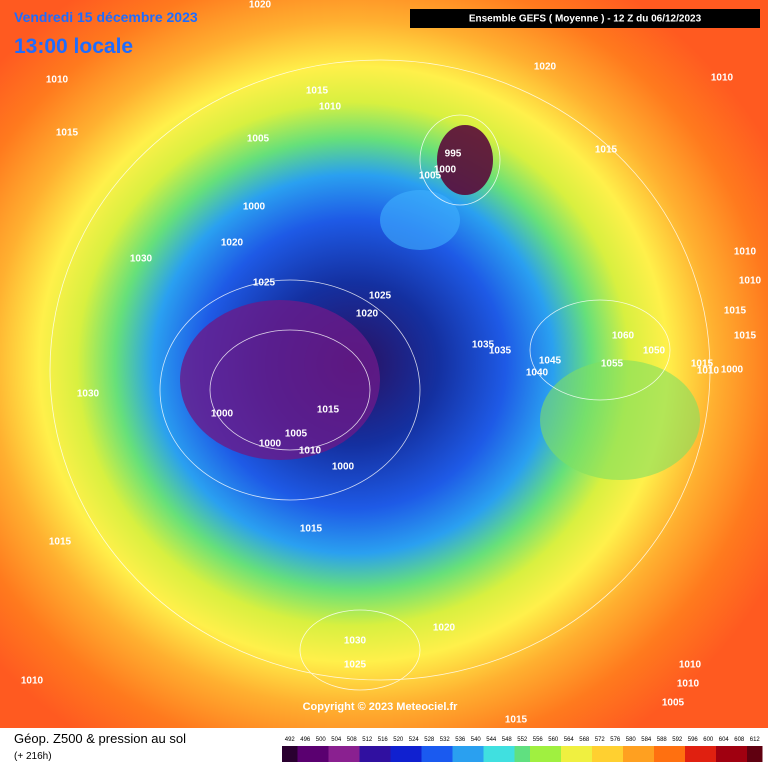 The width and height of the screenshot is (768, 768). Describe the element at coordinates (476, 740) in the screenshot. I see `legend-label: 540` at that location.